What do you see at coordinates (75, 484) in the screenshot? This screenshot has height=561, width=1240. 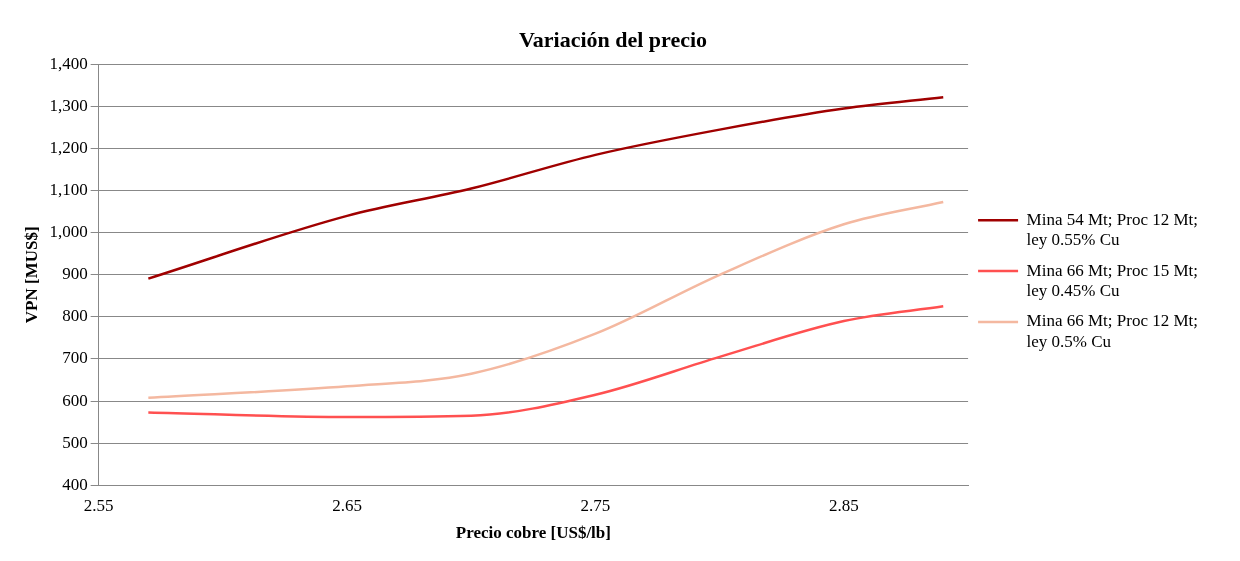 I see `y-tick-label: 400` at bounding box center [75, 484].